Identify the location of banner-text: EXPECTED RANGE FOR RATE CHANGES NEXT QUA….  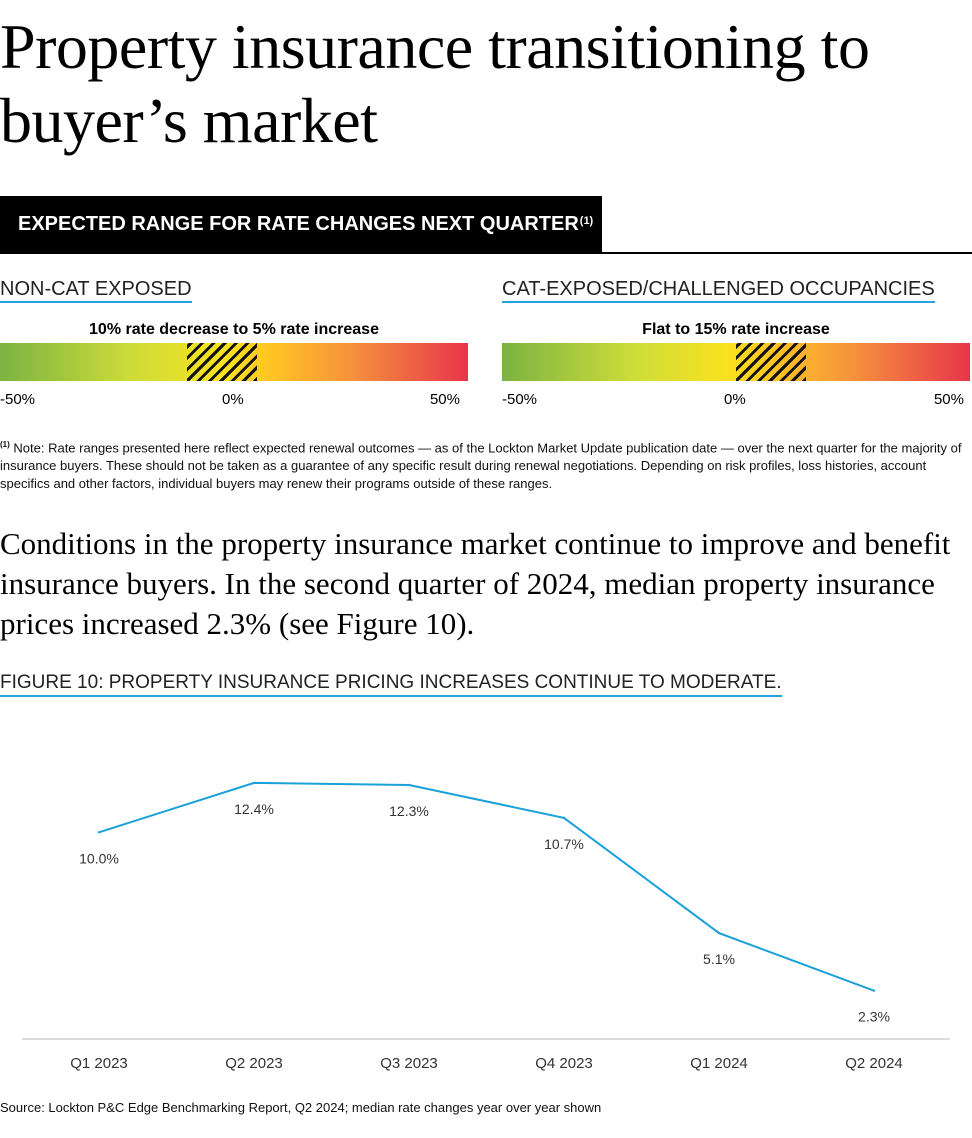
(298, 224).